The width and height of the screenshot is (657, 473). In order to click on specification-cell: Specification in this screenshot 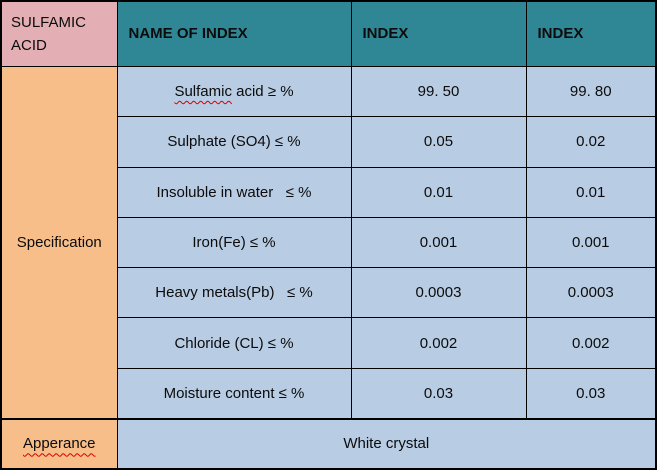, I will do `click(59, 242)`.